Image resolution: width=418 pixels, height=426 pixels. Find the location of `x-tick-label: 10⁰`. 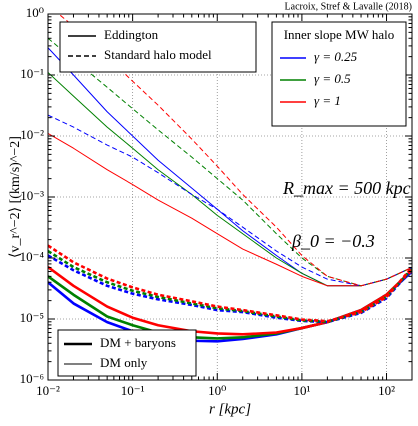

x-tick-label: 10⁰ is located at coordinates (217, 390).